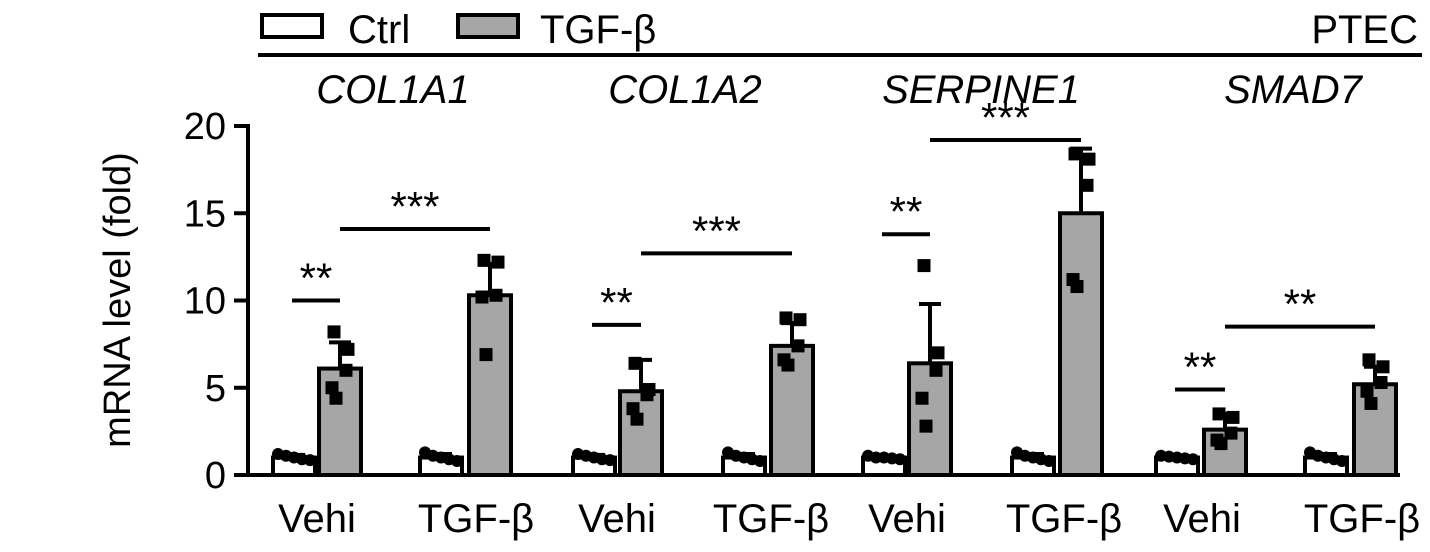  I want to click on category-label-1-0: Vehi, so click(617, 519).